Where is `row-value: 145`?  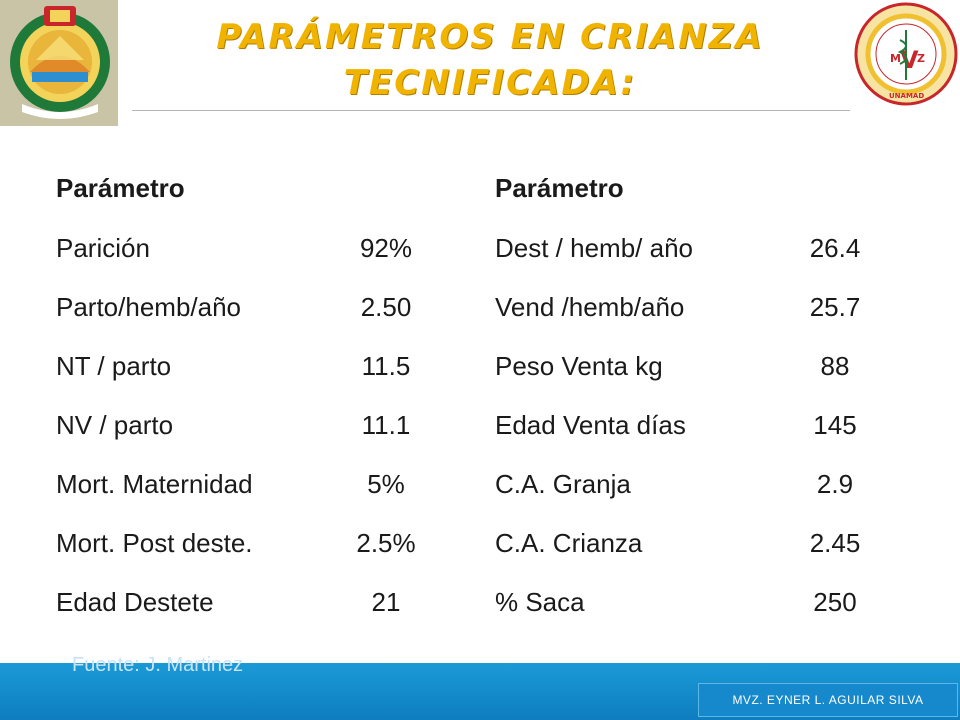
row-value: 145 is located at coordinates (835, 425).